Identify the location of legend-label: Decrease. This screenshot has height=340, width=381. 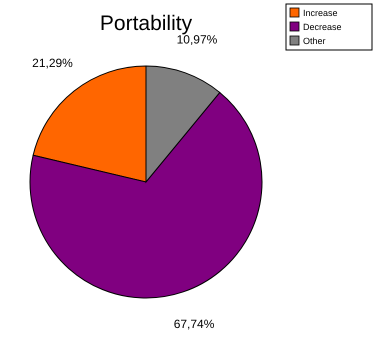
(322, 27).